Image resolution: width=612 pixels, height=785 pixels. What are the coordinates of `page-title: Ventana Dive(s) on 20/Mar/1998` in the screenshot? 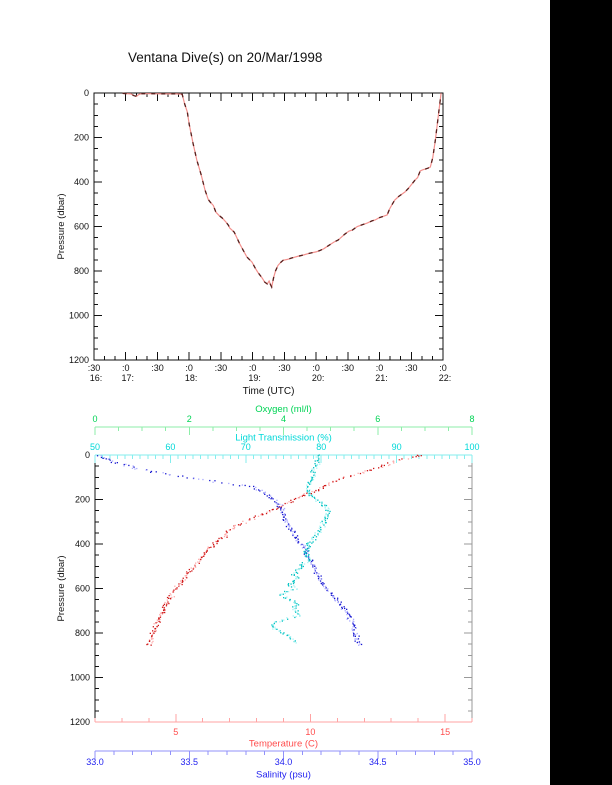 It's located at (225, 57).